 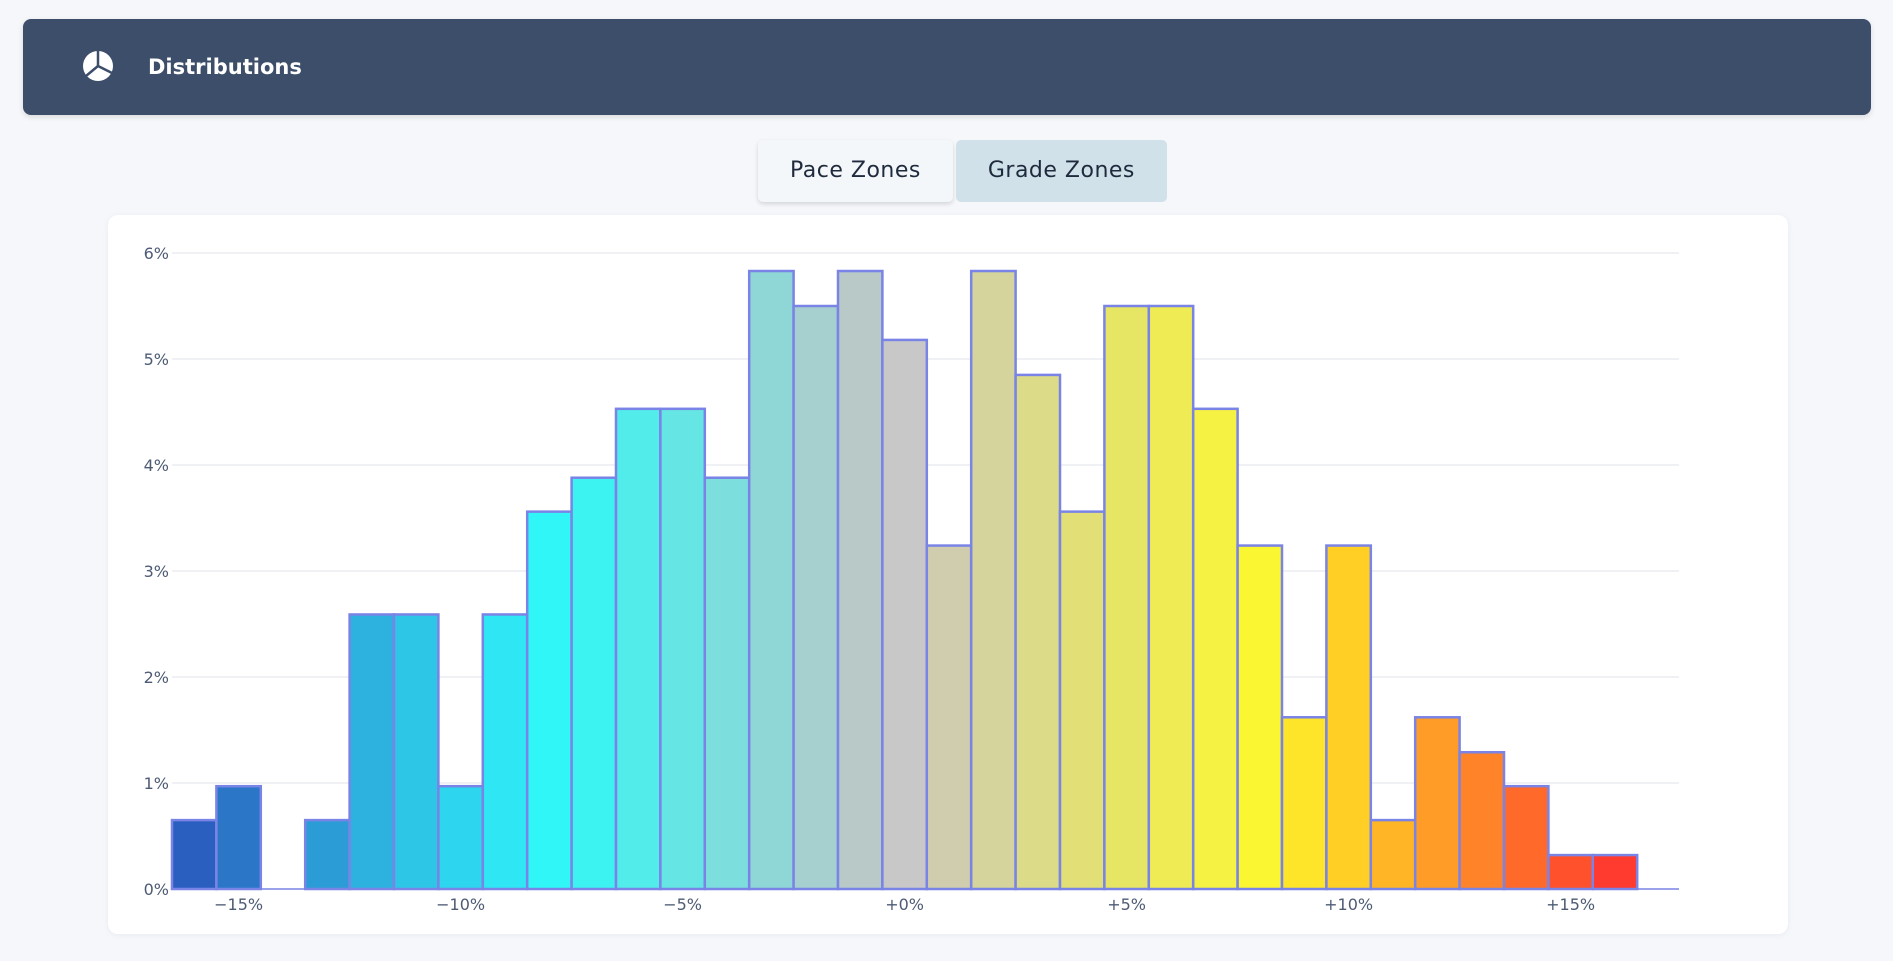 What do you see at coordinates (156, 465) in the screenshot?
I see `y-tick-label: 4%` at bounding box center [156, 465].